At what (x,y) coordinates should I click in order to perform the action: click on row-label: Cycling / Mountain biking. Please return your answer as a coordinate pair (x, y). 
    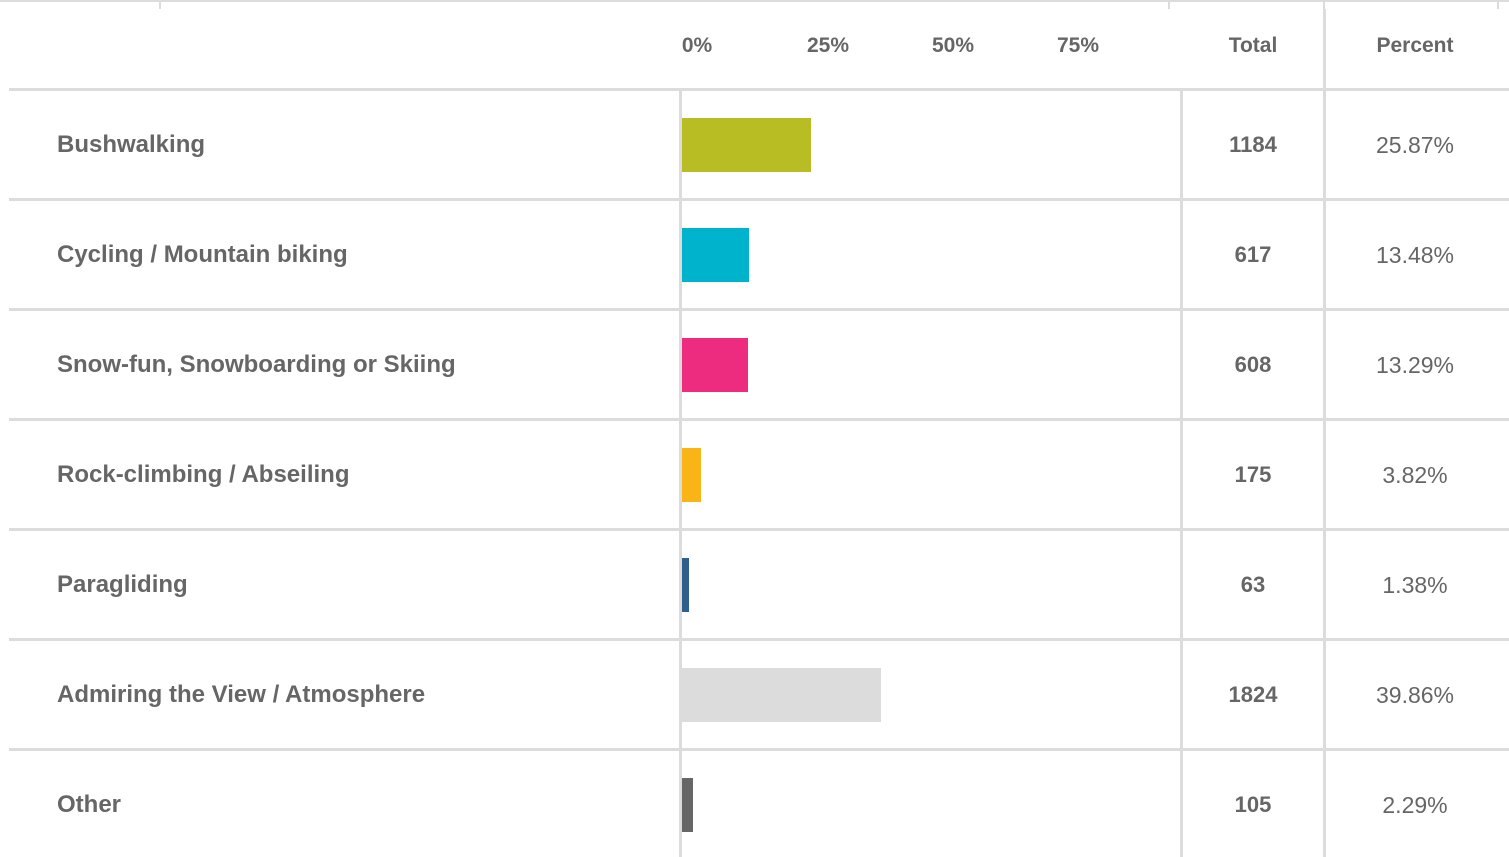
    Looking at the image, I should click on (202, 254).